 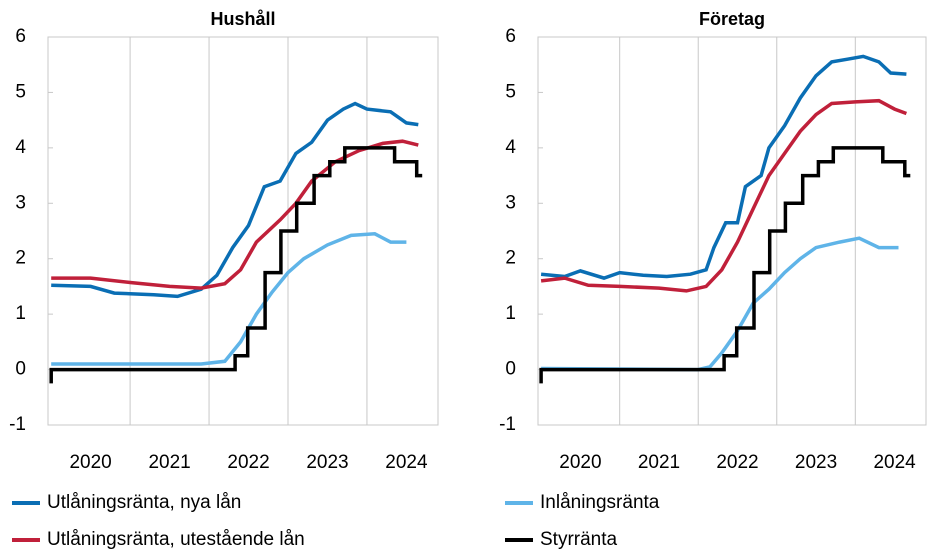 What do you see at coordinates (176, 539) in the screenshot?
I see `legend-label: Utlåningsränta, utestående lån` at bounding box center [176, 539].